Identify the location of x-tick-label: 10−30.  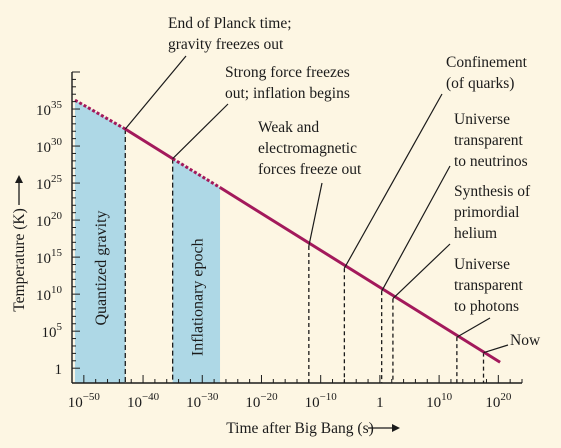
(202, 401).